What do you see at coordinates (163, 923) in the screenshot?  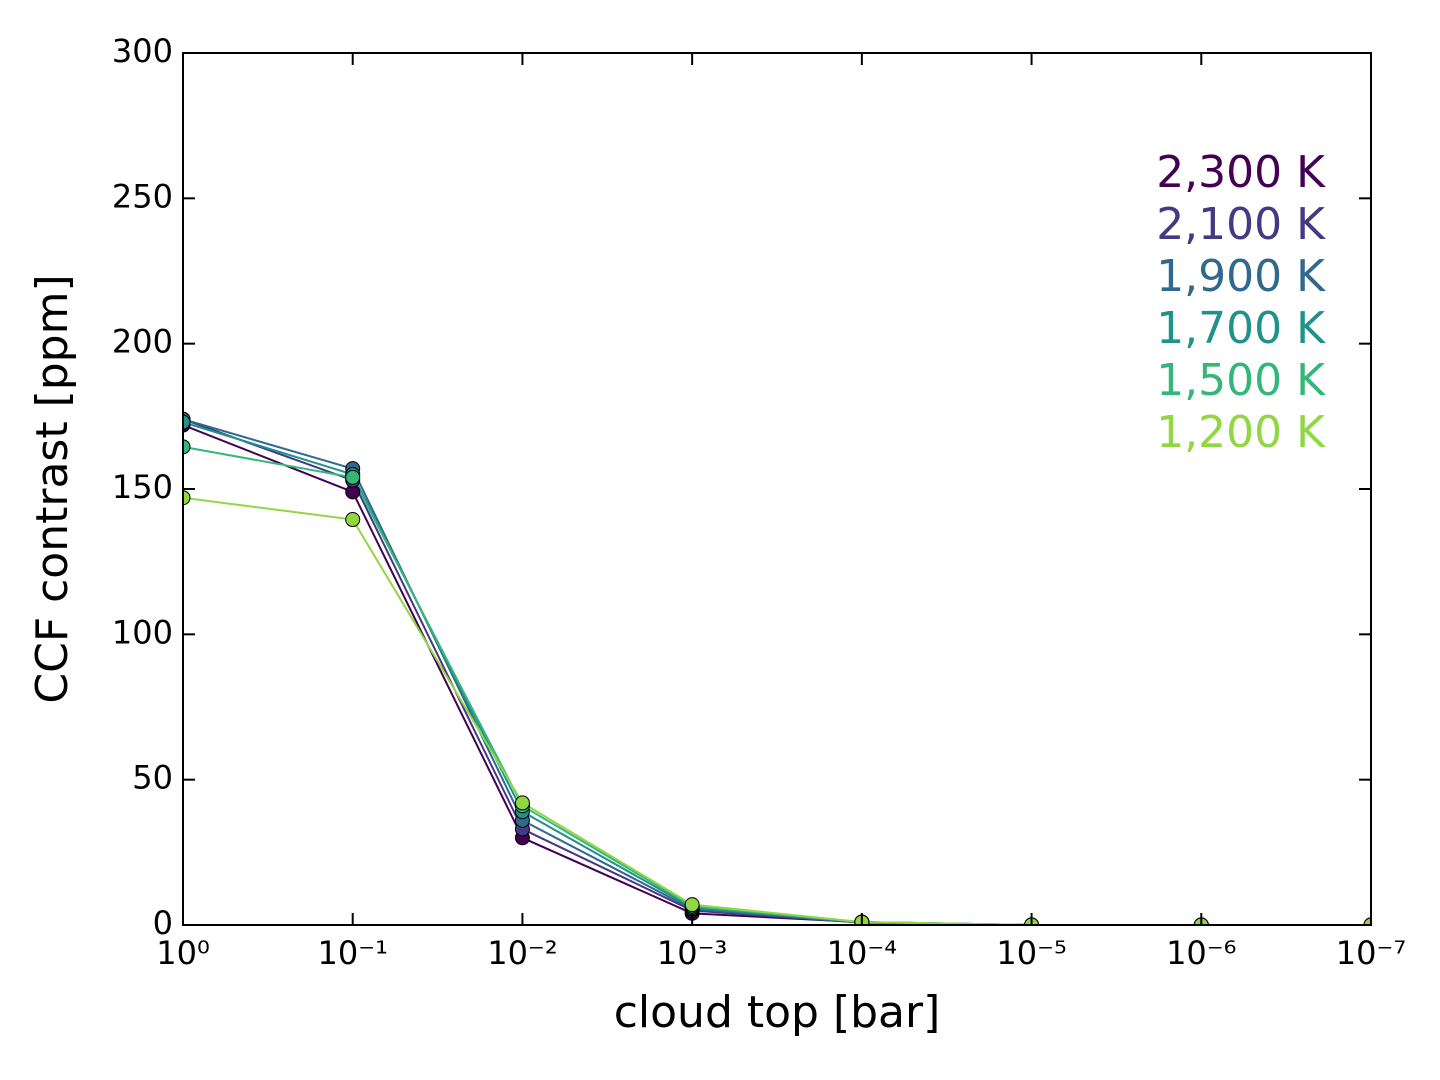 I see `y-tick-label: 0` at bounding box center [163, 923].